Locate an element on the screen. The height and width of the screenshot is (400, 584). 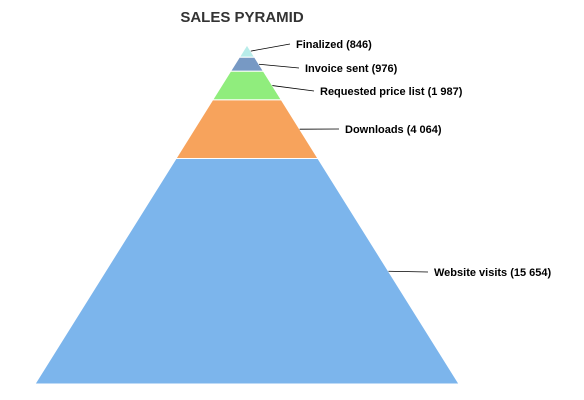
data-label-1: Invoice sent (976) is located at coordinates (351, 69).